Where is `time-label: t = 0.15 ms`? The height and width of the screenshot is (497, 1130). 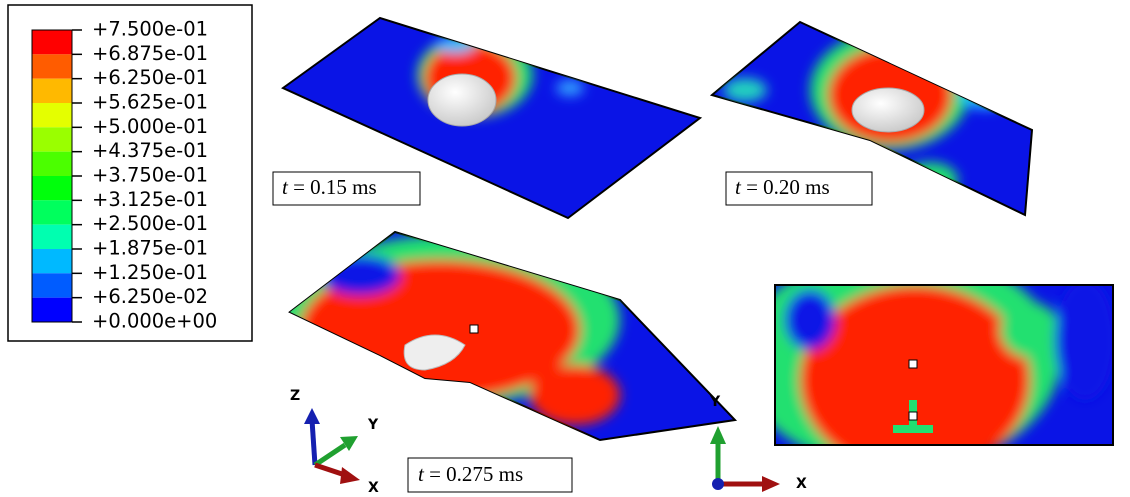 time-label: t = 0.15 ms is located at coordinates (346, 188).